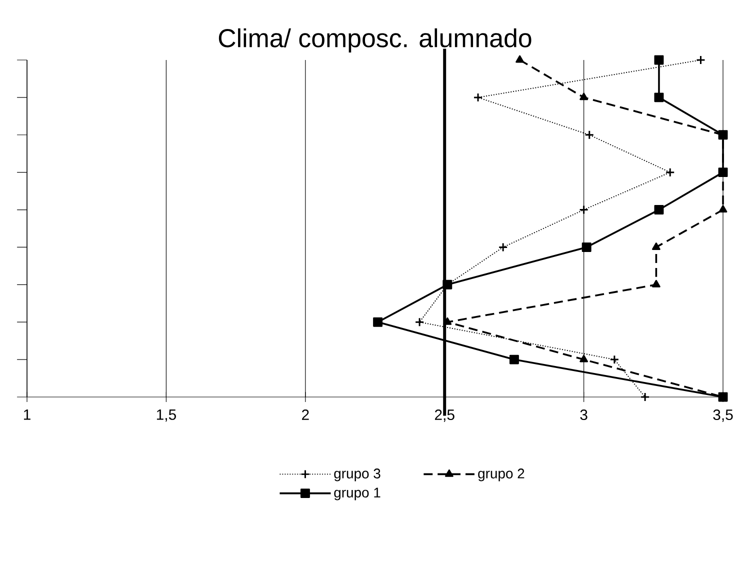 The image size is (745, 565). I want to click on x-tick-label: 2, so click(305, 414).